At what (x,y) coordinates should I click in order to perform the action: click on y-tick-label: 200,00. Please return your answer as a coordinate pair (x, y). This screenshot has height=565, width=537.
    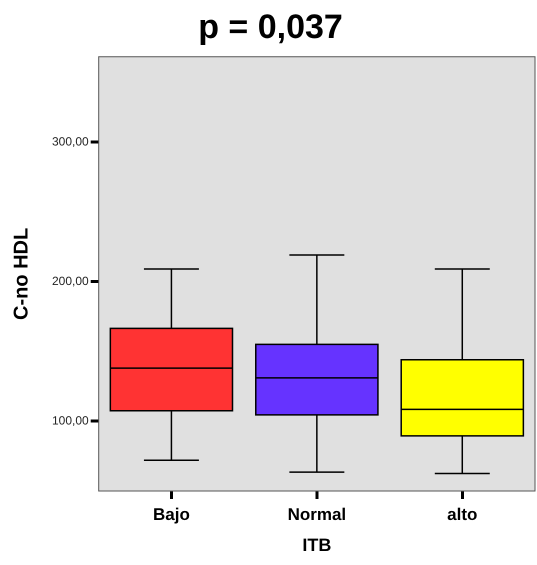
    Looking at the image, I should click on (71, 281).